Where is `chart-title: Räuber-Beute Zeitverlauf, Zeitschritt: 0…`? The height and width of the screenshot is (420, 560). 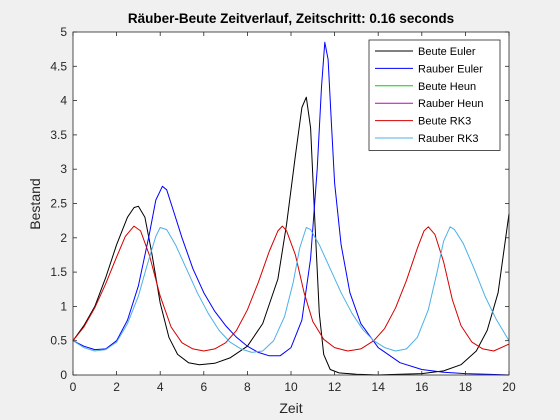 chart-title: Räuber-Beute Zeitverlauf, Zeitschritt: 0… is located at coordinates (291, 18).